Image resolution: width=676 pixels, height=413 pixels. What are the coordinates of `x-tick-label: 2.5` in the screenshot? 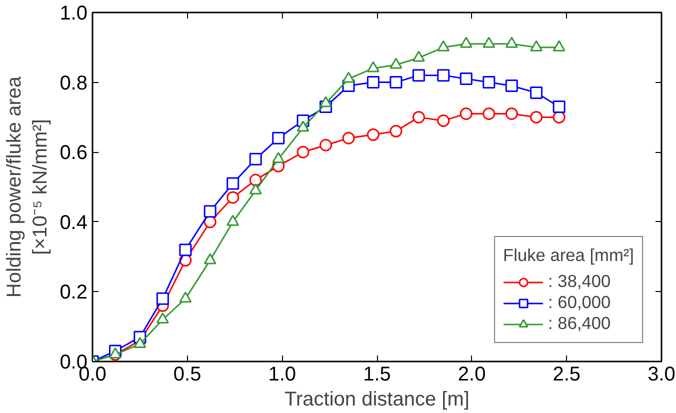 It's located at (566, 375).